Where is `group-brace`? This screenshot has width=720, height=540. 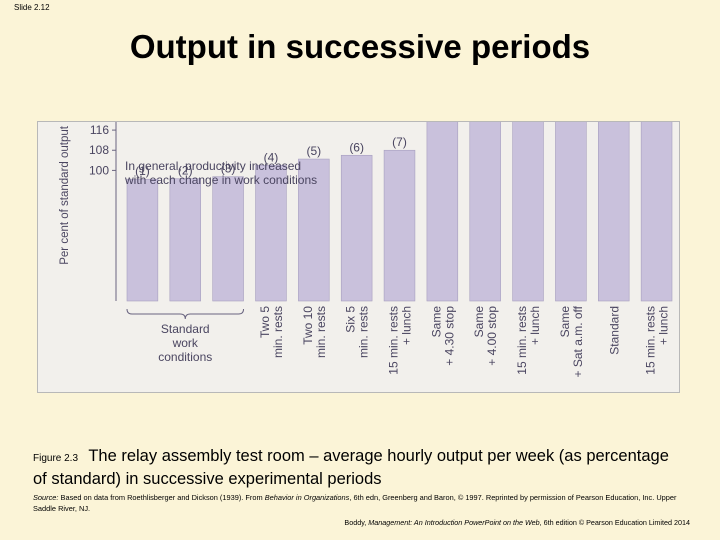
group-brace is located at coordinates (185, 314).